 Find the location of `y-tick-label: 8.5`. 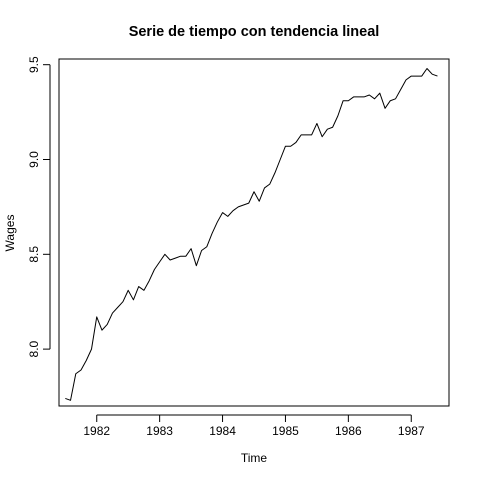

y-tick-label: 8.5 is located at coordinates (34, 254).